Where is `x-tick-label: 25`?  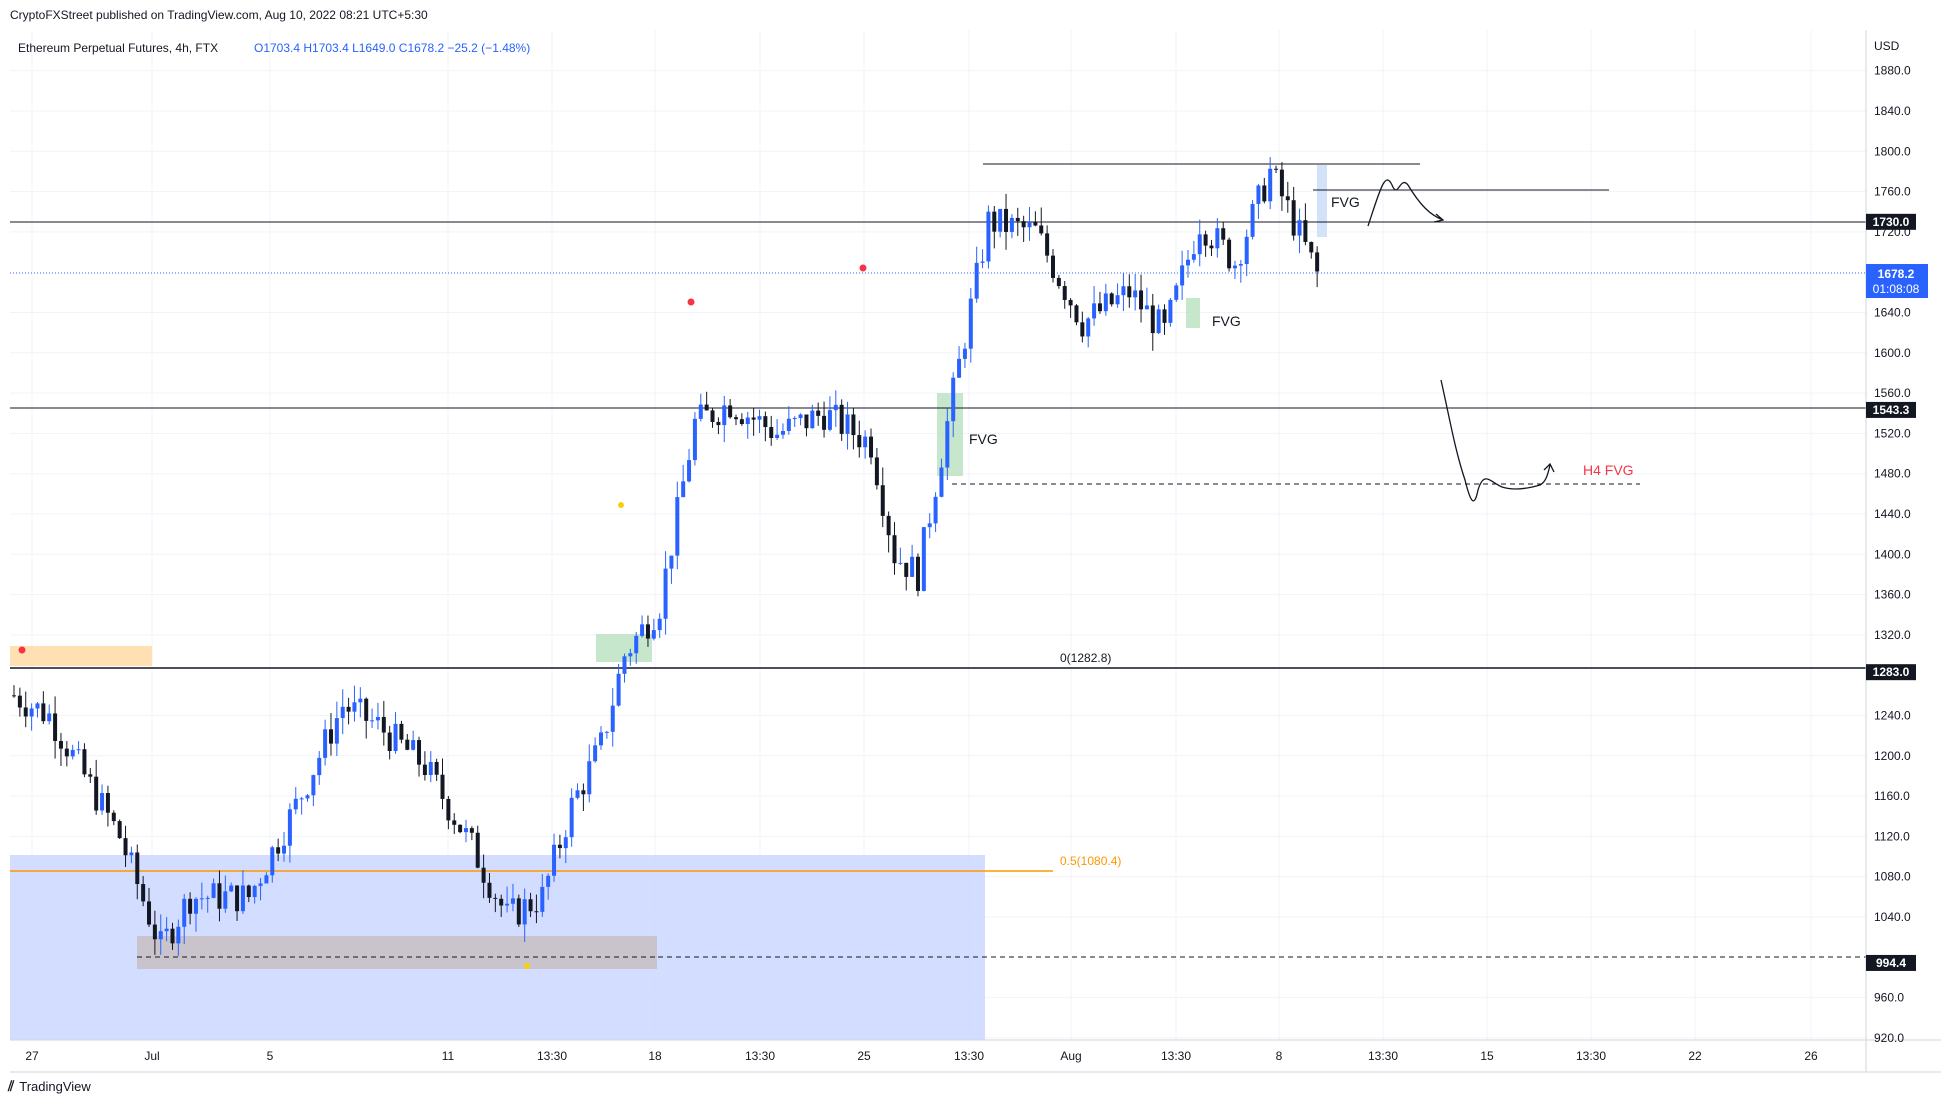 x-tick-label: 25 is located at coordinates (864, 1056).